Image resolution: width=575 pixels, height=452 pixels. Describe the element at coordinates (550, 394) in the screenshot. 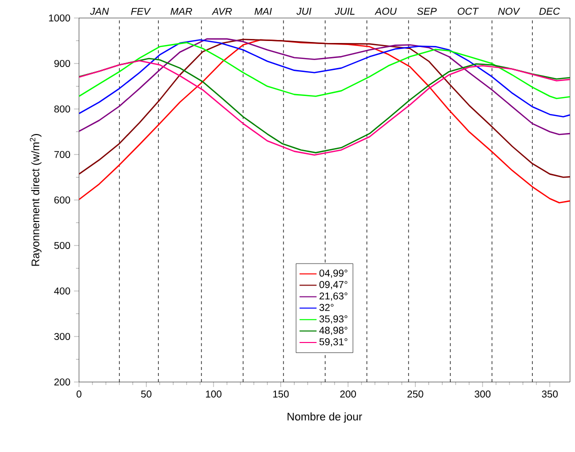

I see `x-tick-label: 350` at that location.